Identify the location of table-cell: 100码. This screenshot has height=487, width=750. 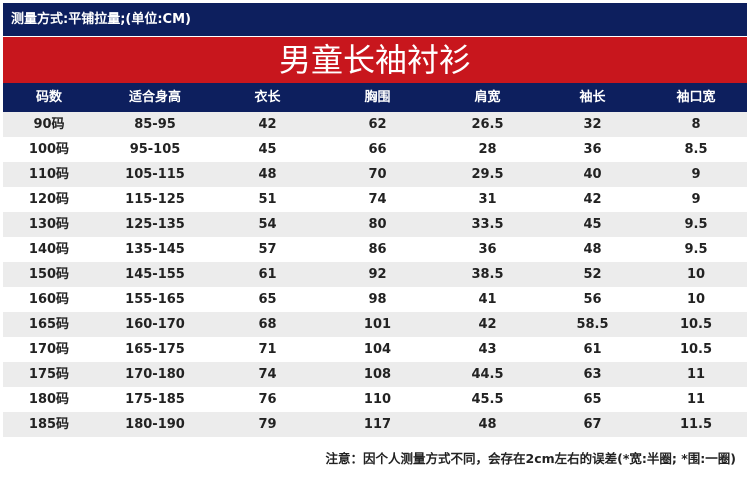
(49, 149).